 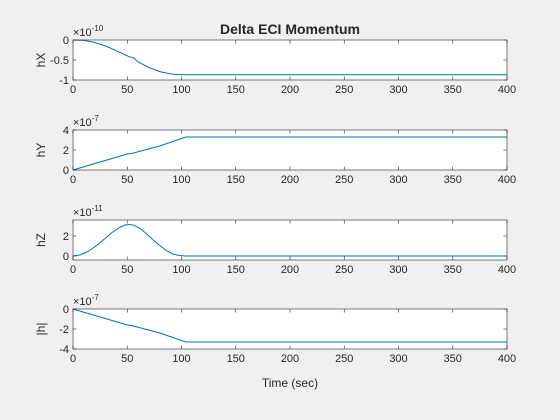 What do you see at coordinates (64, 350) in the screenshot?
I see `y-tick-label: -4` at bounding box center [64, 350].